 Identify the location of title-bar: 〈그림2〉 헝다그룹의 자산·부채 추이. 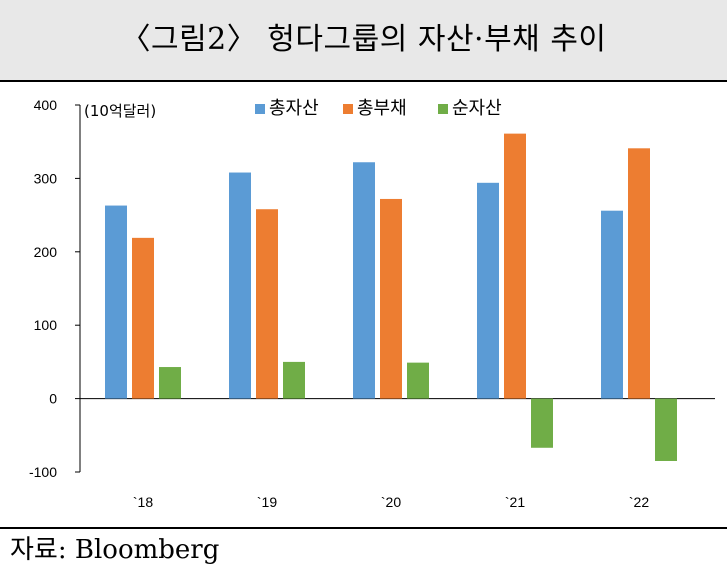
(363, 40).